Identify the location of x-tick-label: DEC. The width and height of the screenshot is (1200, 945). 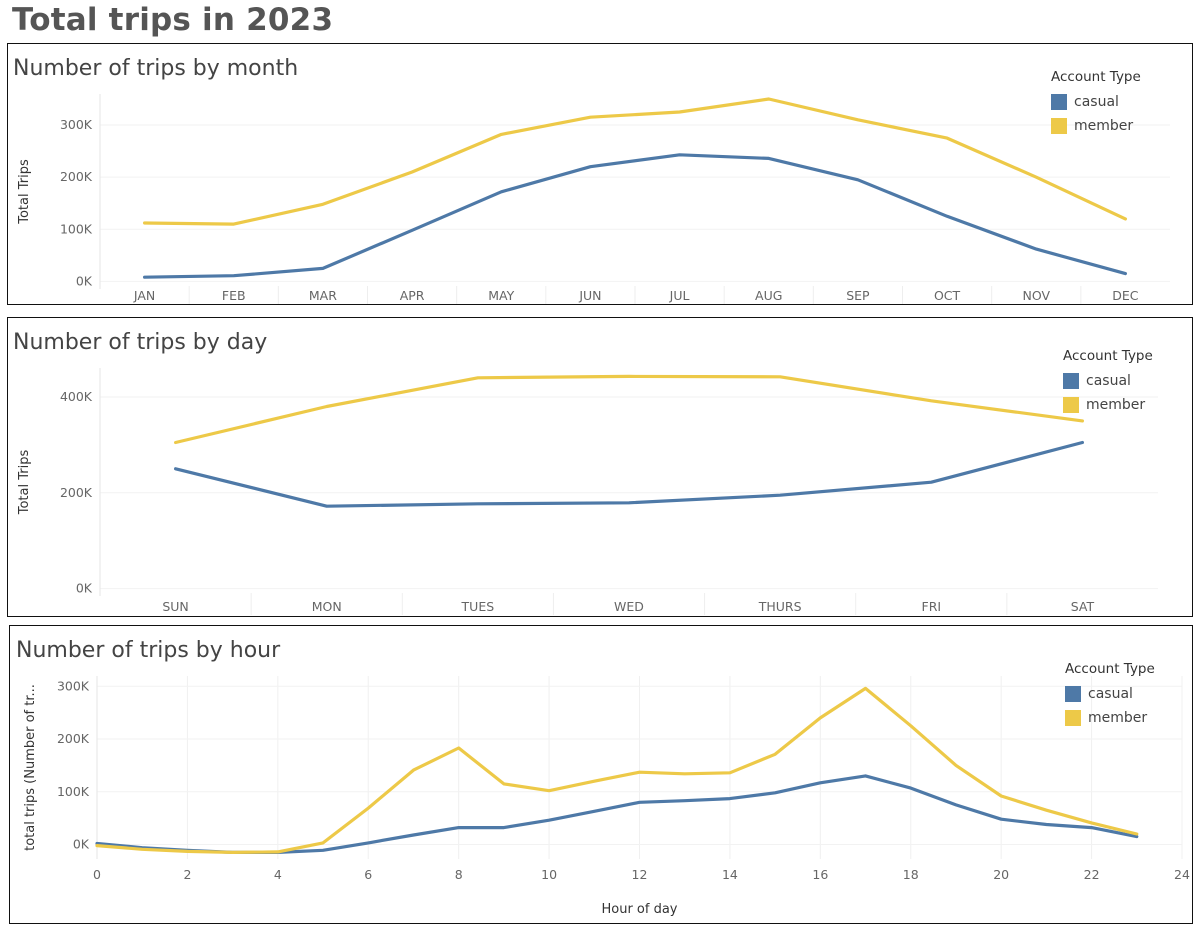
(1125, 295).